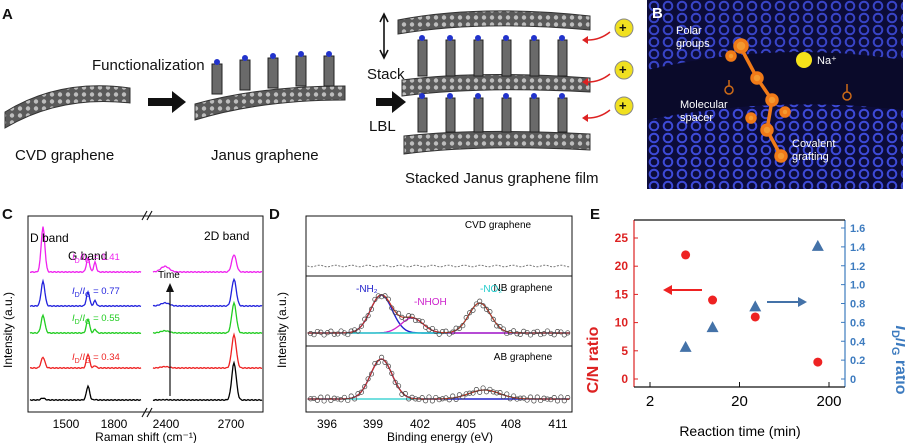  I want to click on d-band-label: D band, so click(49, 238).